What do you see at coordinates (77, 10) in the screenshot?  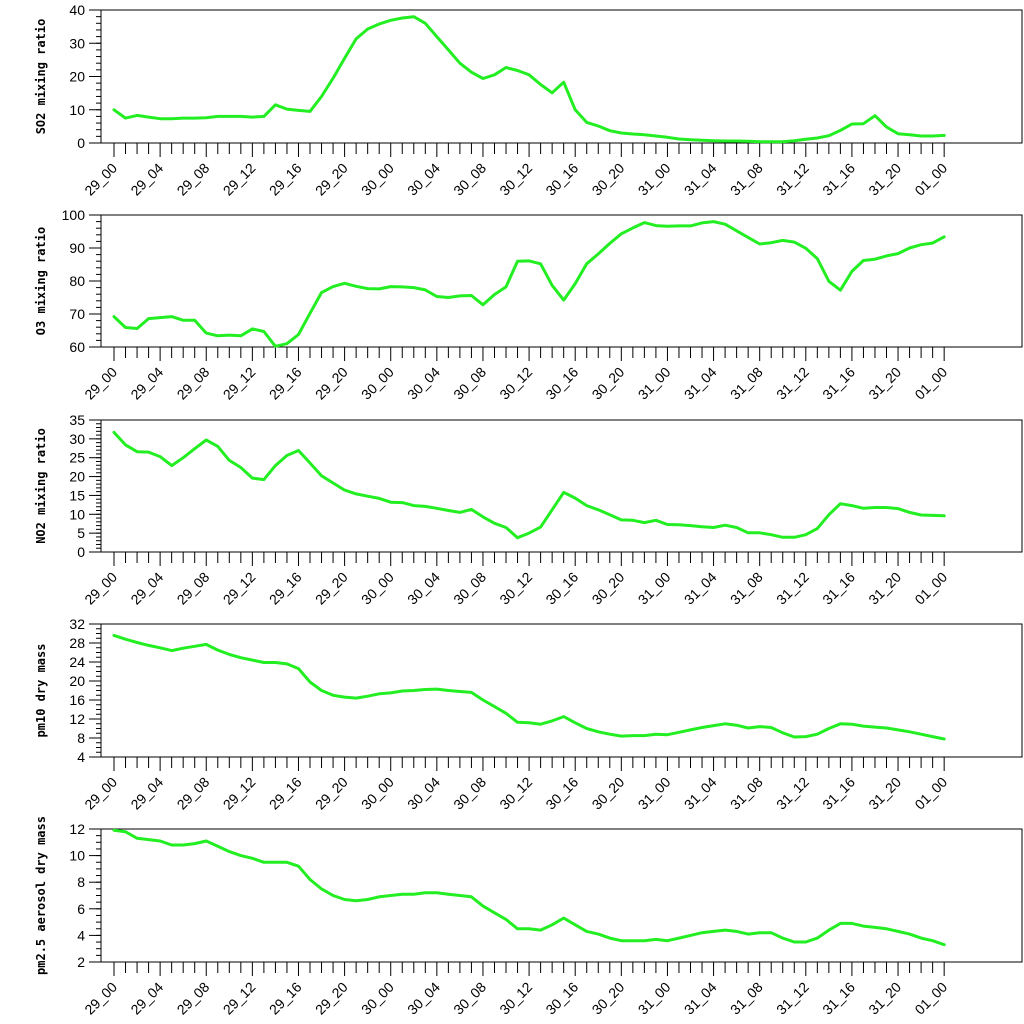 I see `y-tick-label: 40` at bounding box center [77, 10].